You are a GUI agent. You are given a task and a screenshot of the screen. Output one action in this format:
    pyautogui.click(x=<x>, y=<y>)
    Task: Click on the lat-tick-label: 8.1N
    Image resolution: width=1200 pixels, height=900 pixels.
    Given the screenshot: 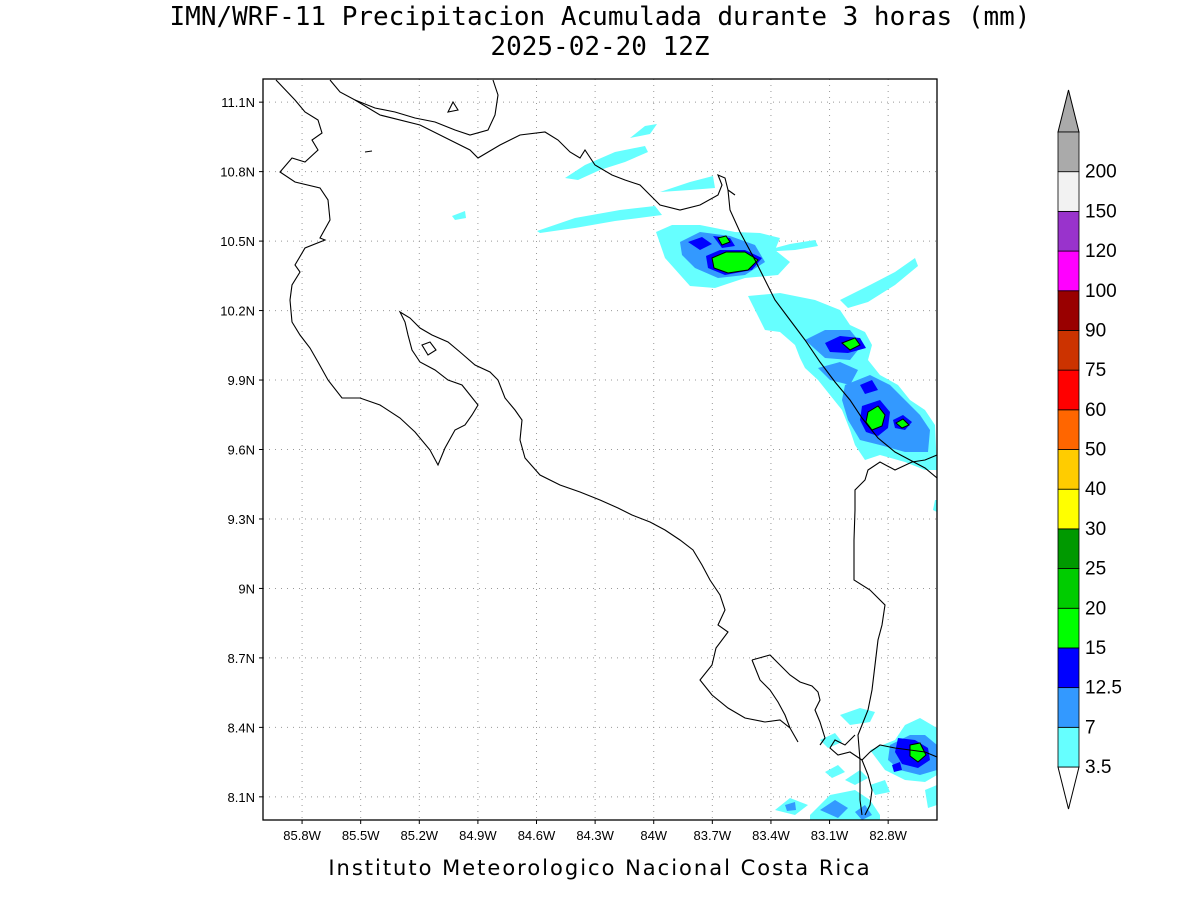 What is the action you would take?
    pyautogui.click(x=241, y=797)
    